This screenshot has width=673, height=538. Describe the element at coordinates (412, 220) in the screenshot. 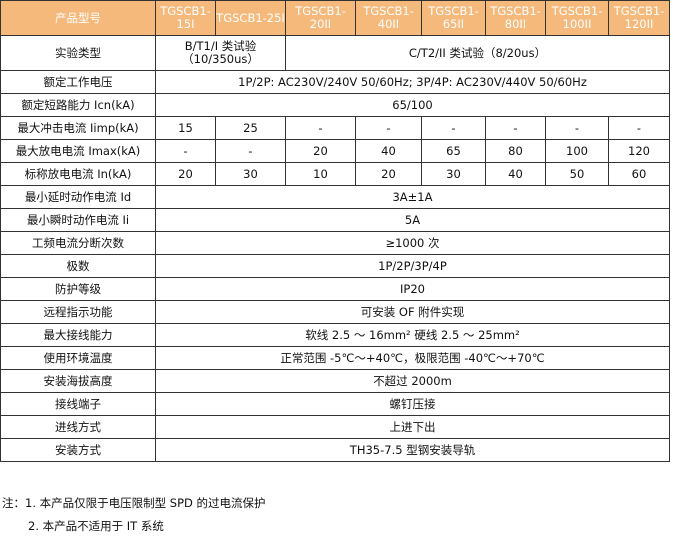

I see `cell: 5A` at that location.